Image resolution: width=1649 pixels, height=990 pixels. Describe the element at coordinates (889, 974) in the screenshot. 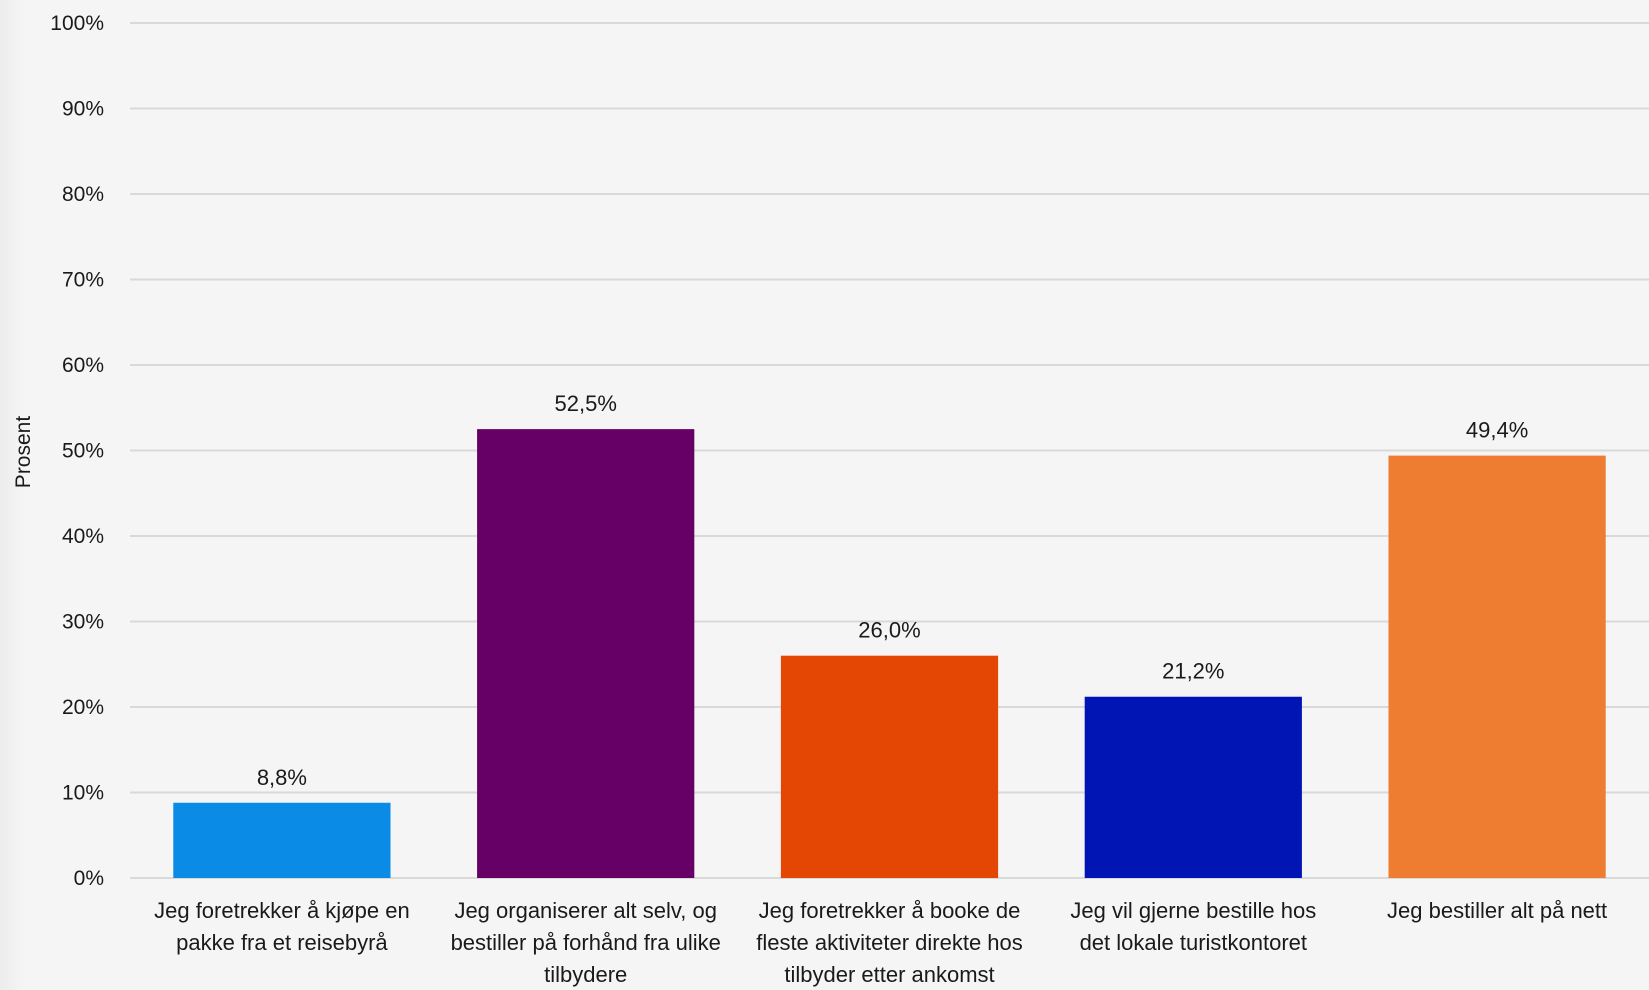

I see `category-label: tilbyder etter ankomst` at that location.